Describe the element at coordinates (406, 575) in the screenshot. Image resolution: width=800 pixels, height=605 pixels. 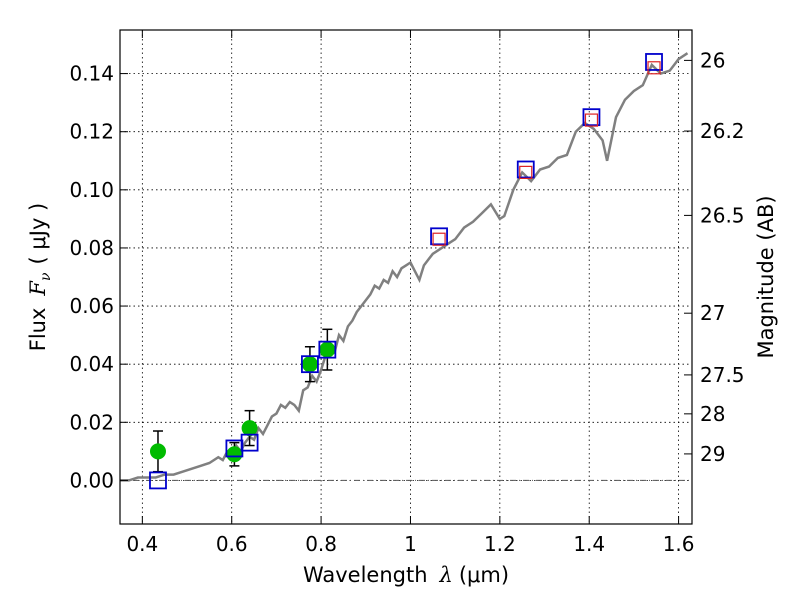
I see `x-axis-label: Wavelength λ (μm)` at that location.